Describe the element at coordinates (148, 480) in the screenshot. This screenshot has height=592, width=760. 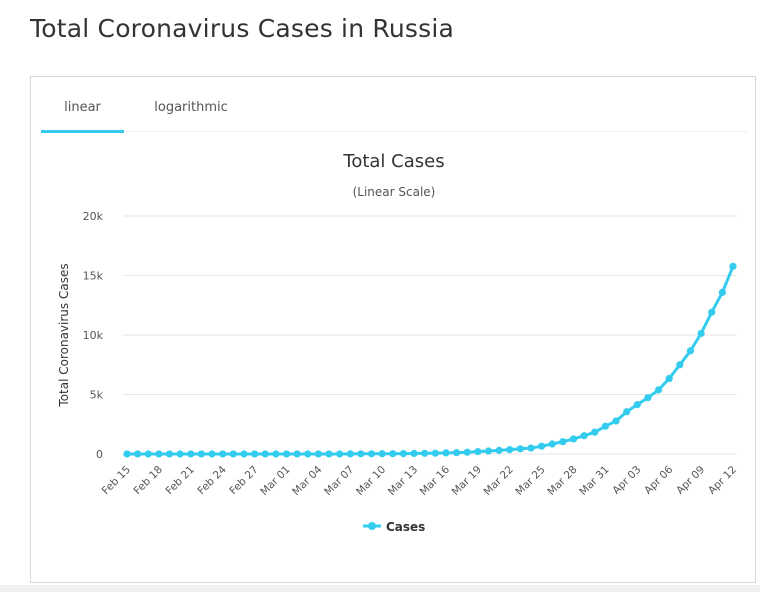
I see `x-tick-label: Feb 18` at that location.